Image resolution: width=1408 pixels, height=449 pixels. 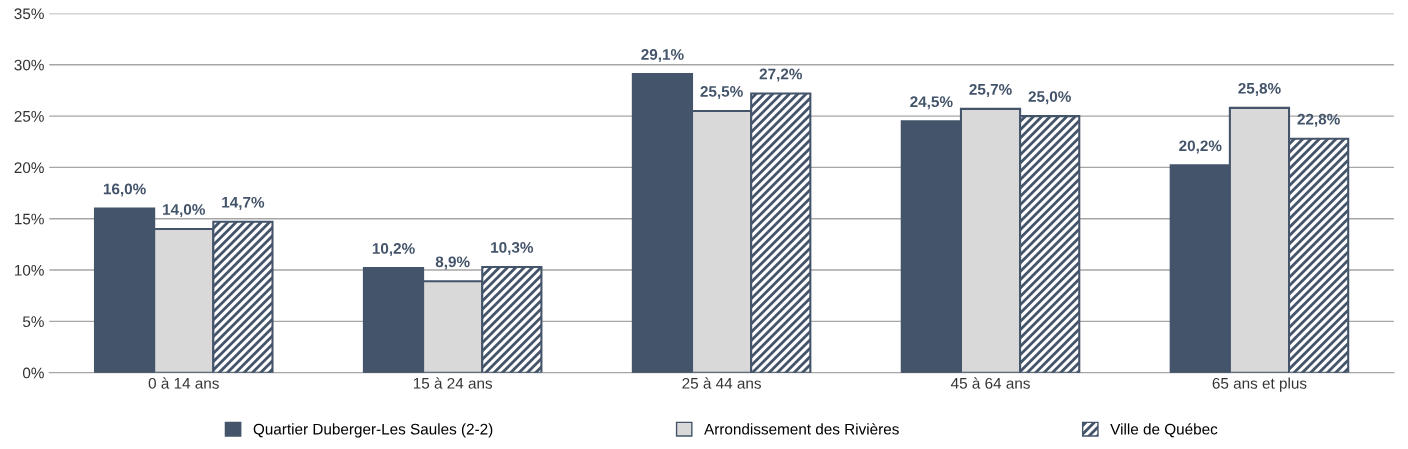 I want to click on data-label: 25,7%, so click(x=990, y=90).